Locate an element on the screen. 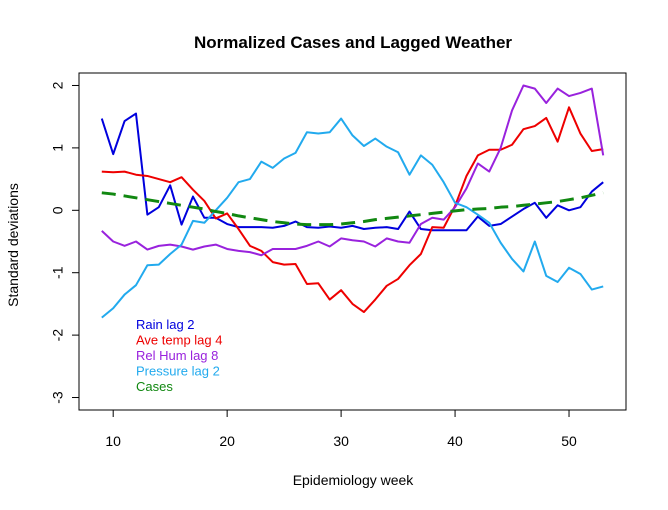 Image resolution: width=668 pixels, height=510 pixels. y-tick-label: 0 is located at coordinates (58, 210).